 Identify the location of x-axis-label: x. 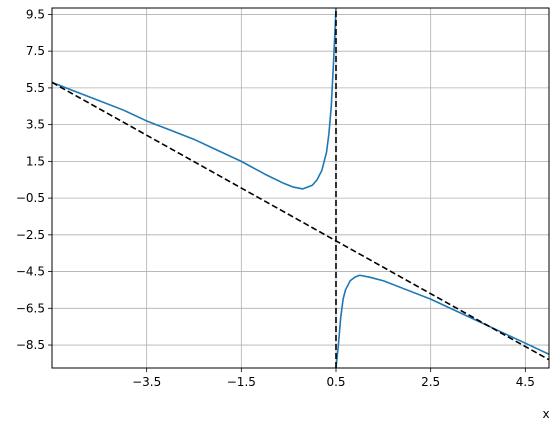
(545, 414).